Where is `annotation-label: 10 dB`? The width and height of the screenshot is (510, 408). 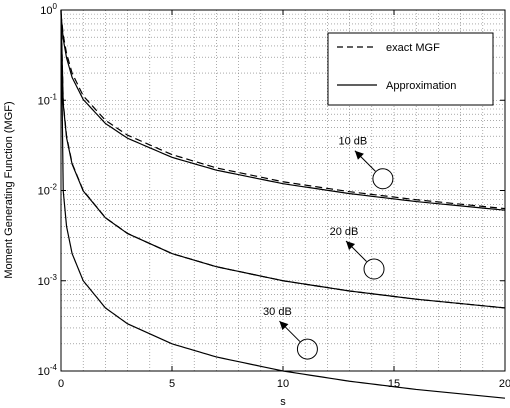 annotation-label: 10 dB is located at coordinates (353, 142).